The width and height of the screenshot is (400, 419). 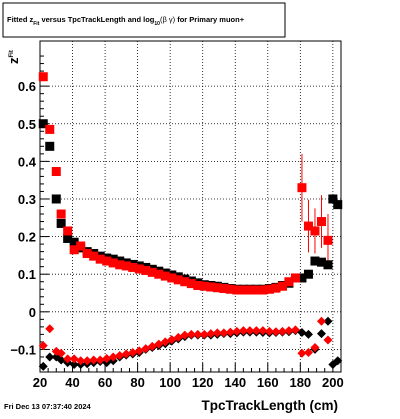 What do you see at coordinates (268, 382) in the screenshot?
I see `x-tick-label: 160` at bounding box center [268, 382].